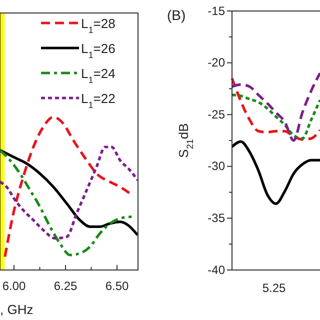  What do you see at coordinates (17, 309) in the screenshot?
I see `x-axis-title: , GHz` at bounding box center [17, 309].